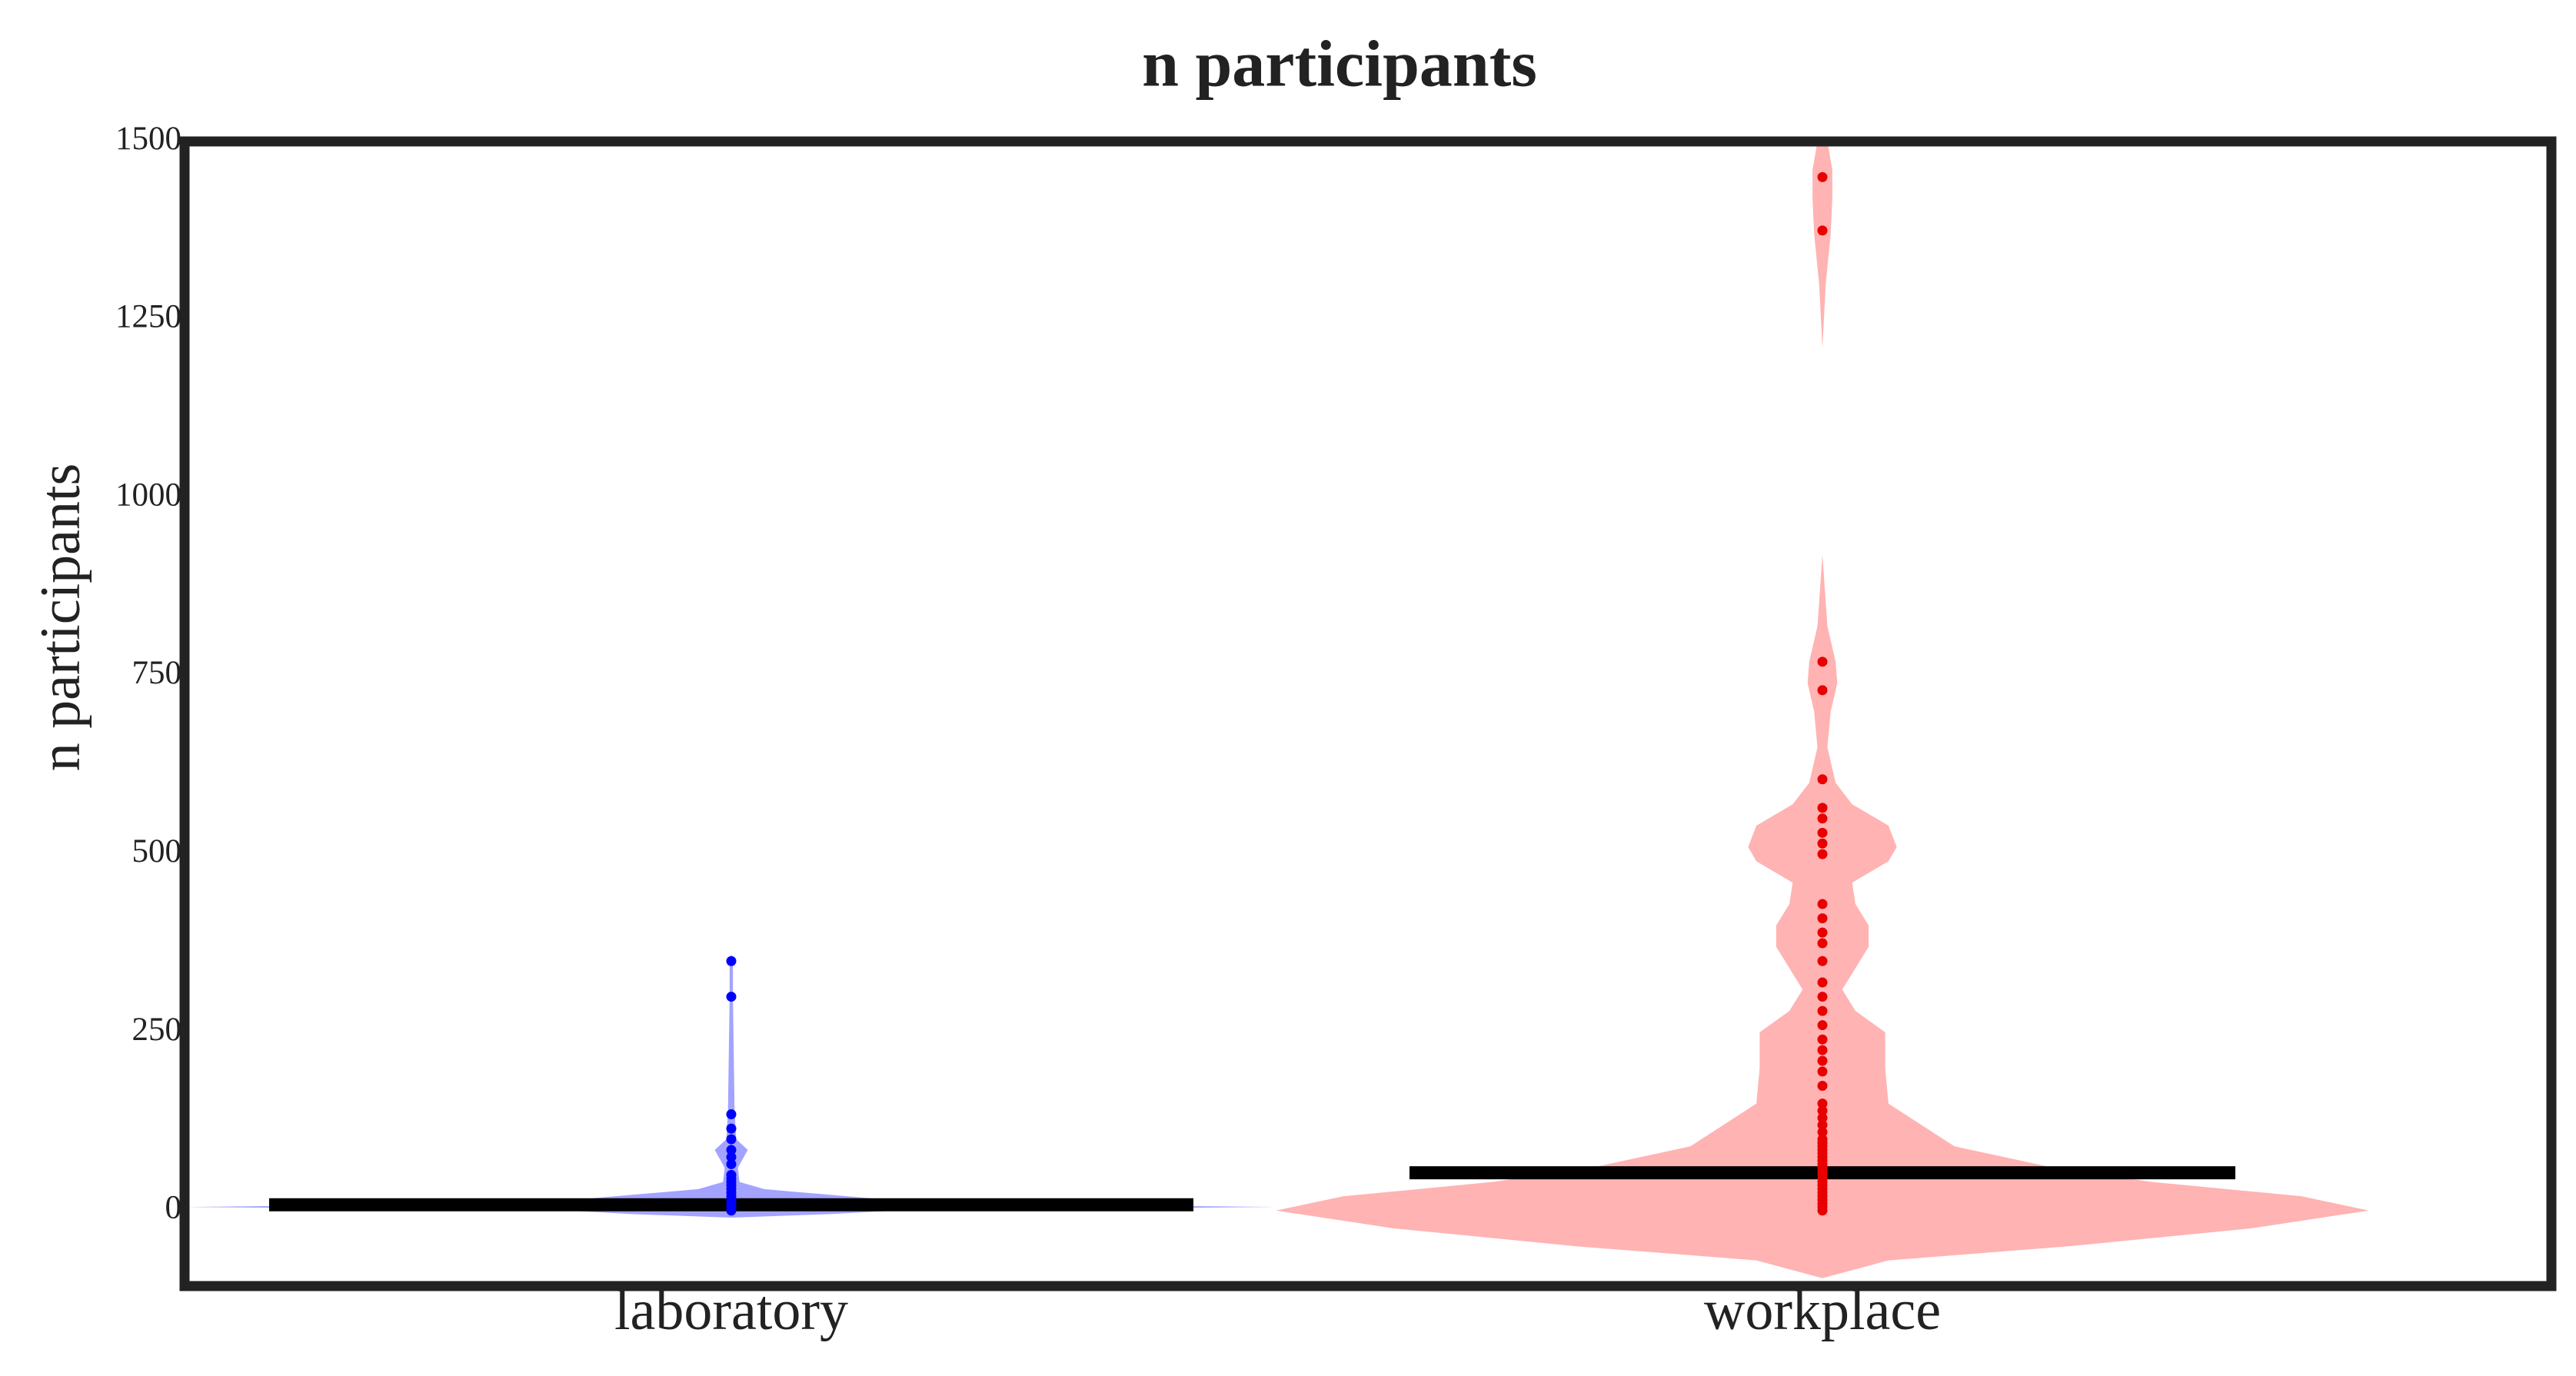 This screenshot has width=2576, height=1376. Describe the element at coordinates (148, 317) in the screenshot. I see `y-tick-label: 1250` at that location.